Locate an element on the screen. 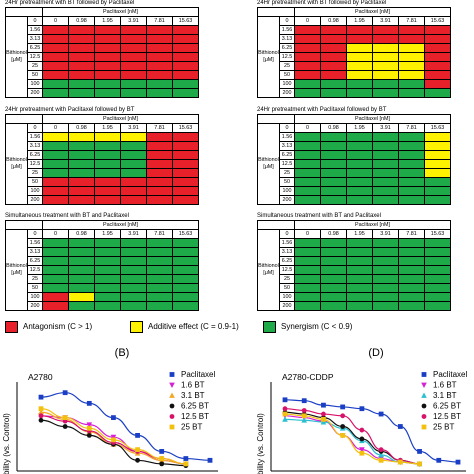  legend-label: 25 BT is located at coordinates (191, 427).